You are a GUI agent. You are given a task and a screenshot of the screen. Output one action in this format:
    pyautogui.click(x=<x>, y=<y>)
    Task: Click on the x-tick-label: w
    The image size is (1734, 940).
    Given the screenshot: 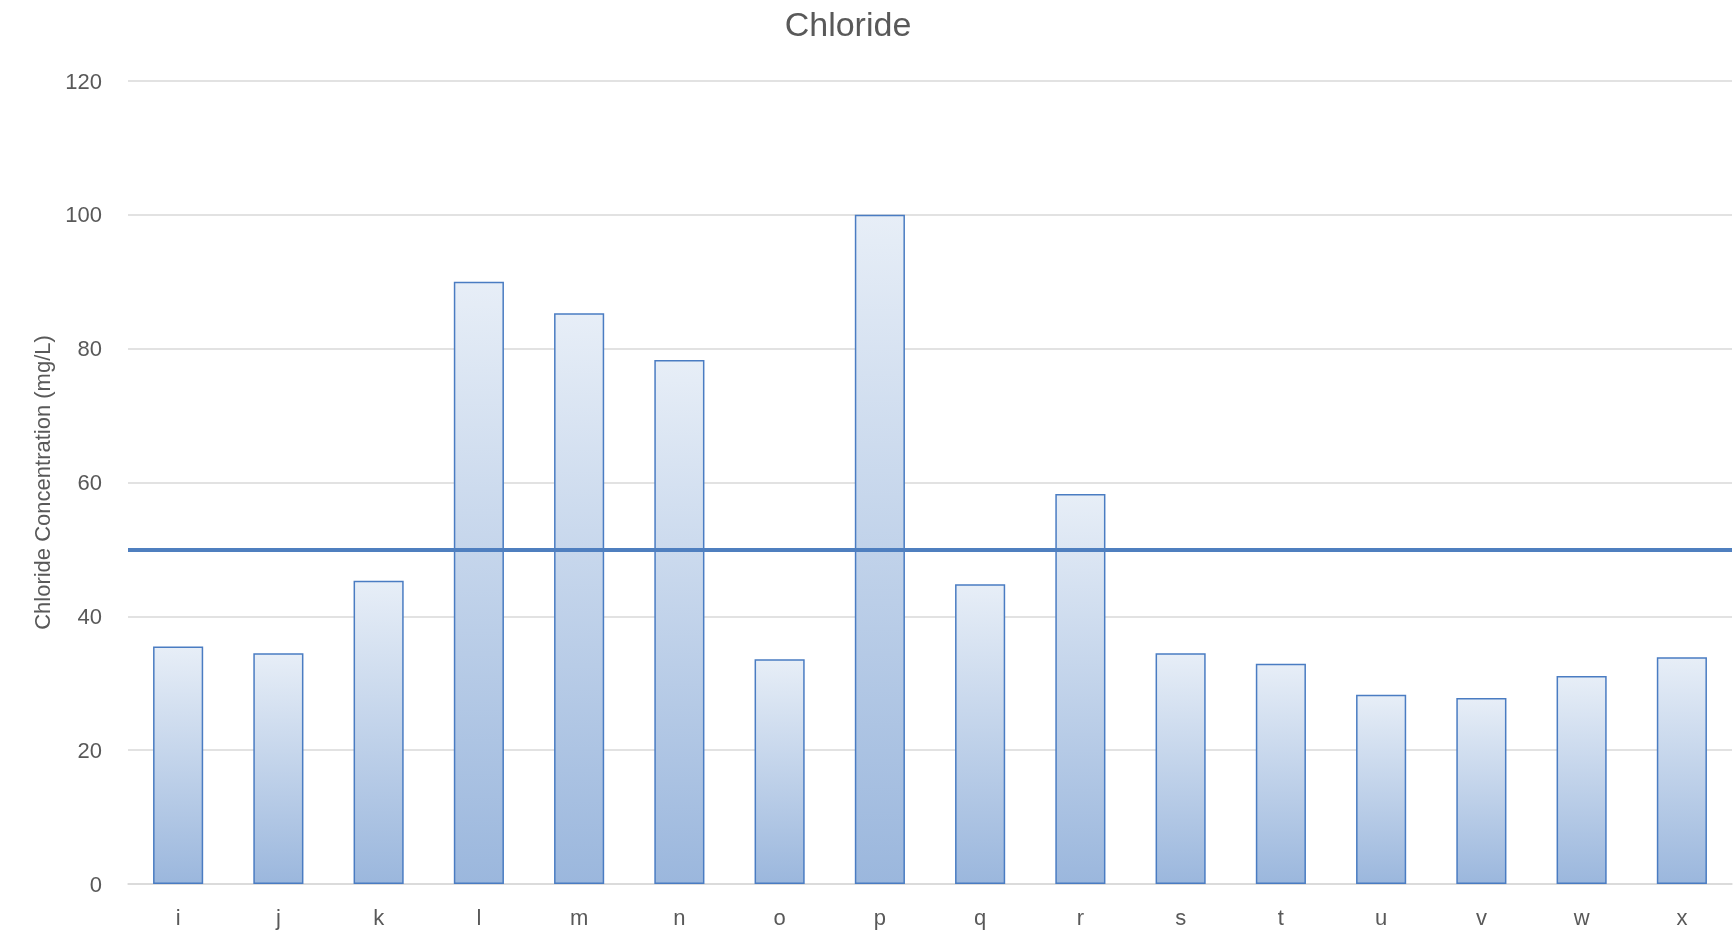 What is the action you would take?
    pyautogui.click(x=1581, y=917)
    